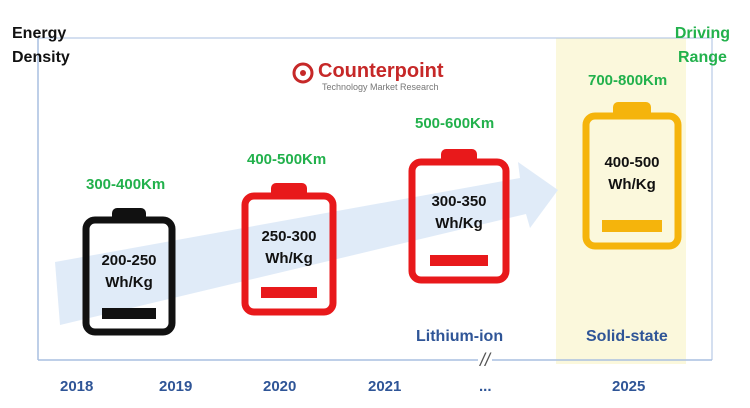 This screenshot has height=408, width=750. I want to click on battery-2020-body, so click(289, 254).